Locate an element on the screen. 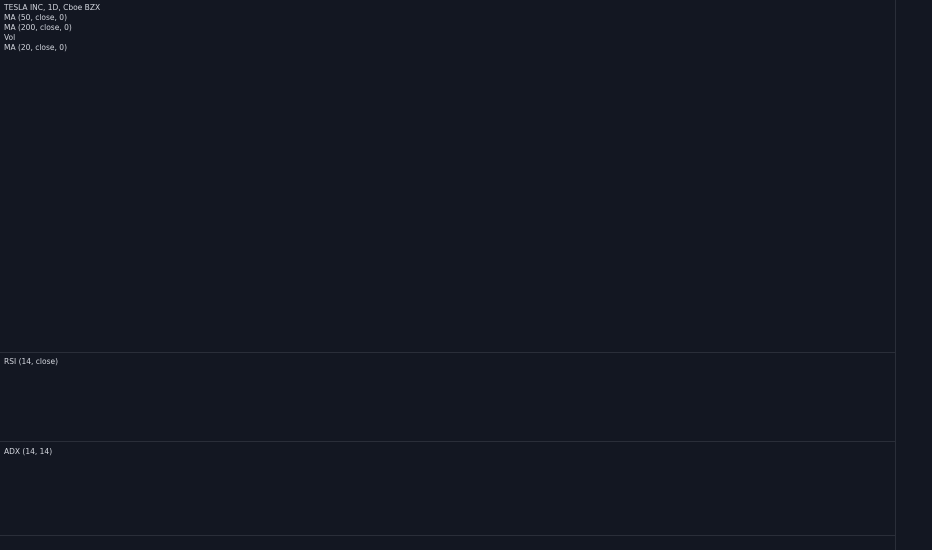 This screenshot has width=932, height=550. indicator-legend: Vol is located at coordinates (9, 37).